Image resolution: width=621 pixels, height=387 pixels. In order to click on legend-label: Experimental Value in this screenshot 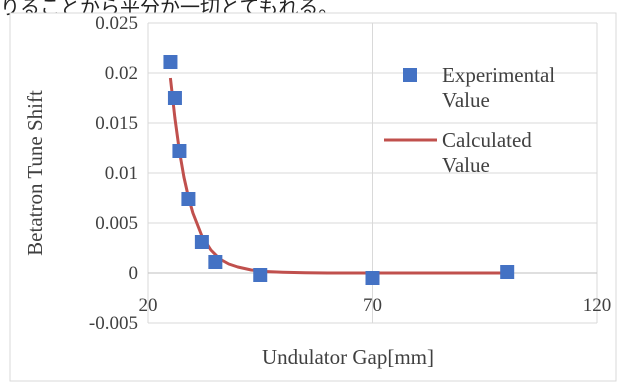, I will do `click(498, 87)`.